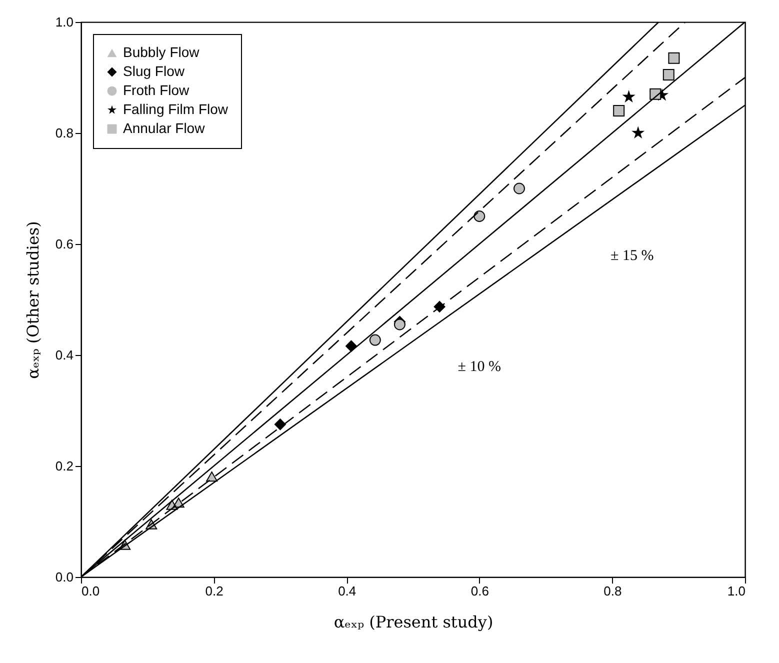 This screenshot has width=779, height=663. What do you see at coordinates (632, 256) in the screenshot?
I see `annotation: ± 15 %` at bounding box center [632, 256].